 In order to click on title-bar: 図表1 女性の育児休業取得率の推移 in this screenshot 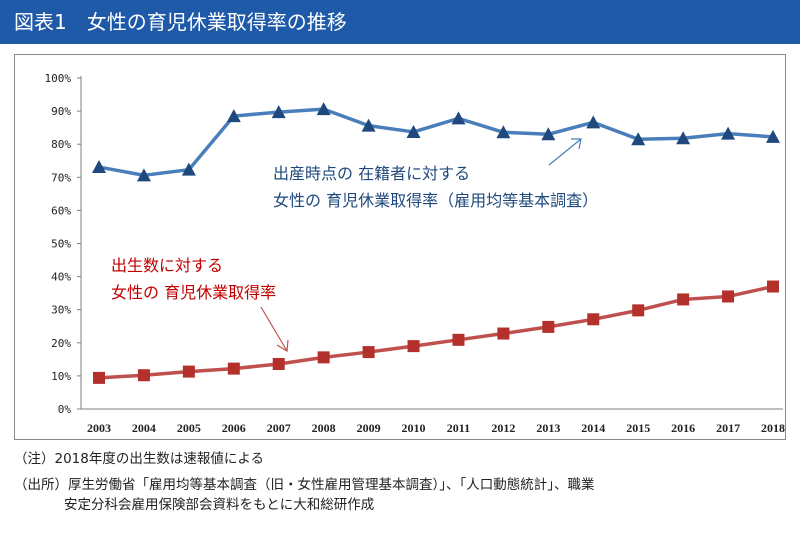, I will do `click(400, 22)`.